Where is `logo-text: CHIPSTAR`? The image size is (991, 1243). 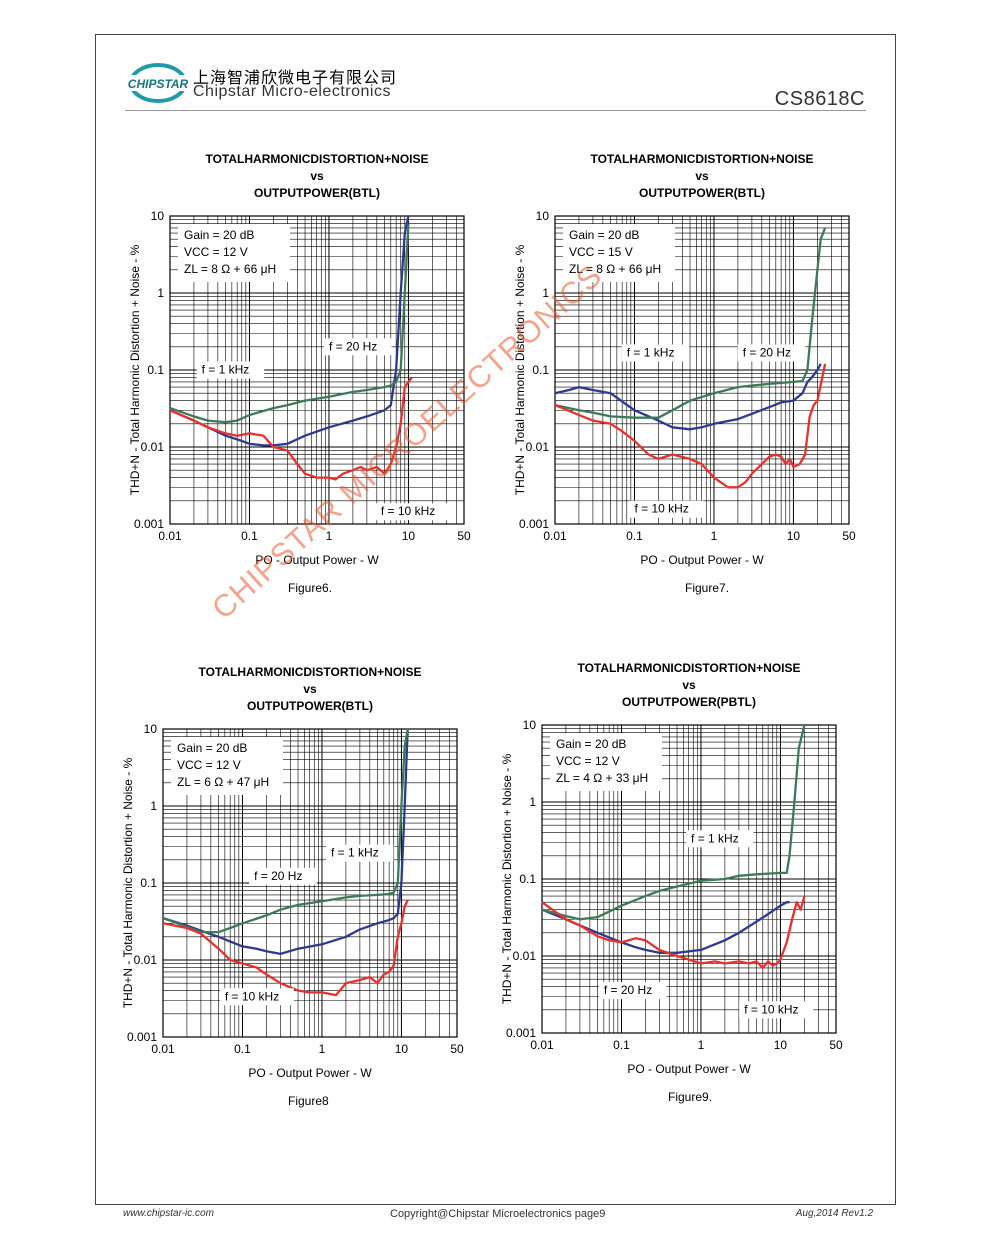 logo-text: CHIPSTAR is located at coordinates (158, 84).